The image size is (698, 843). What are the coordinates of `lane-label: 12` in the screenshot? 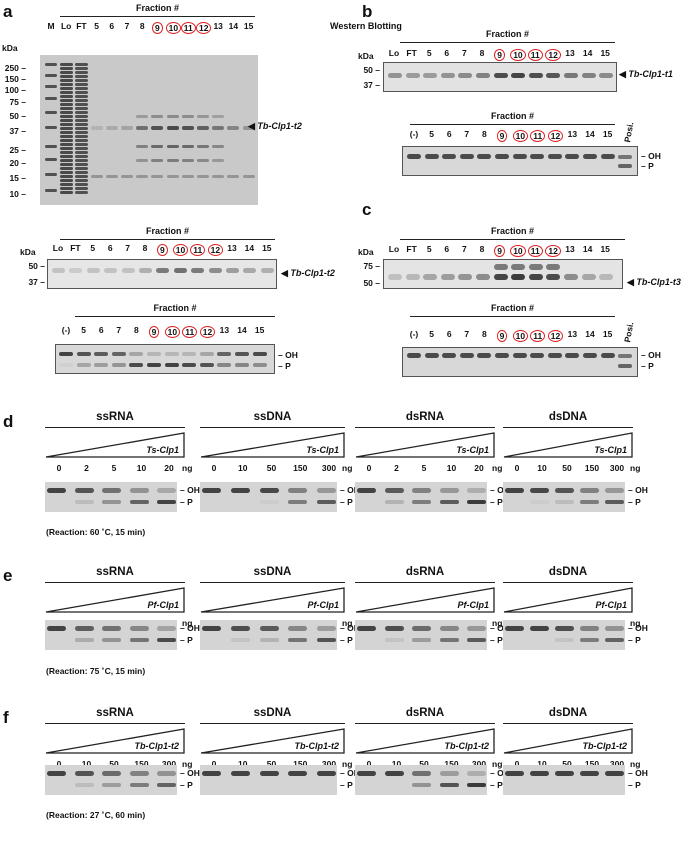 It's located at (215, 250).